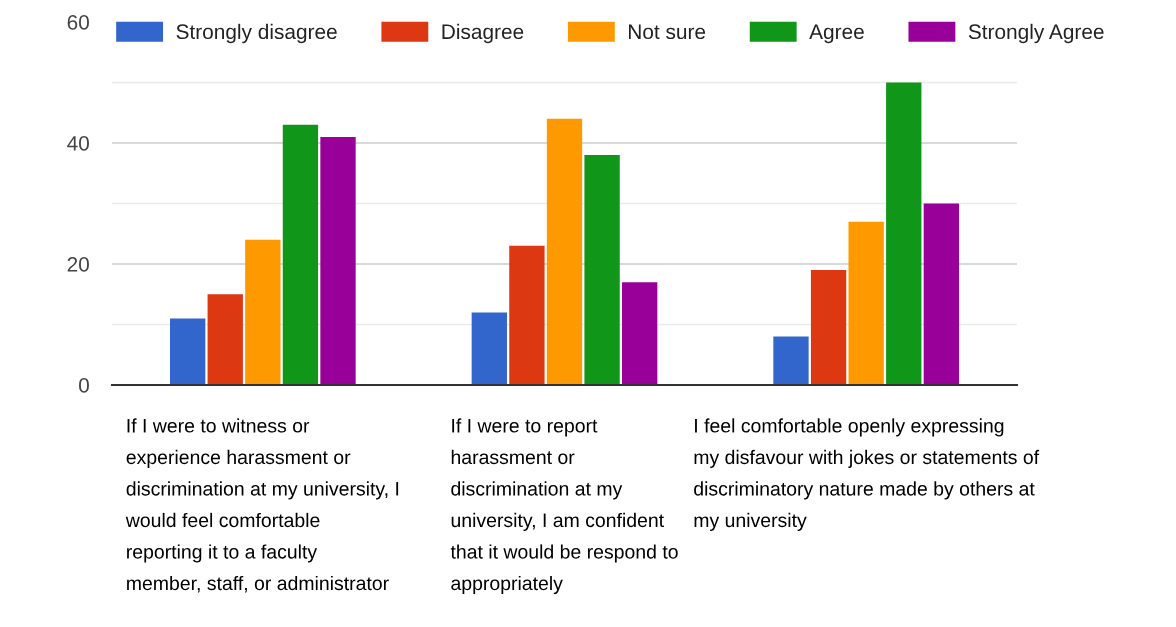 The image size is (1176, 627). What do you see at coordinates (667, 32) in the screenshot?
I see `legend-label: Not sure` at bounding box center [667, 32].